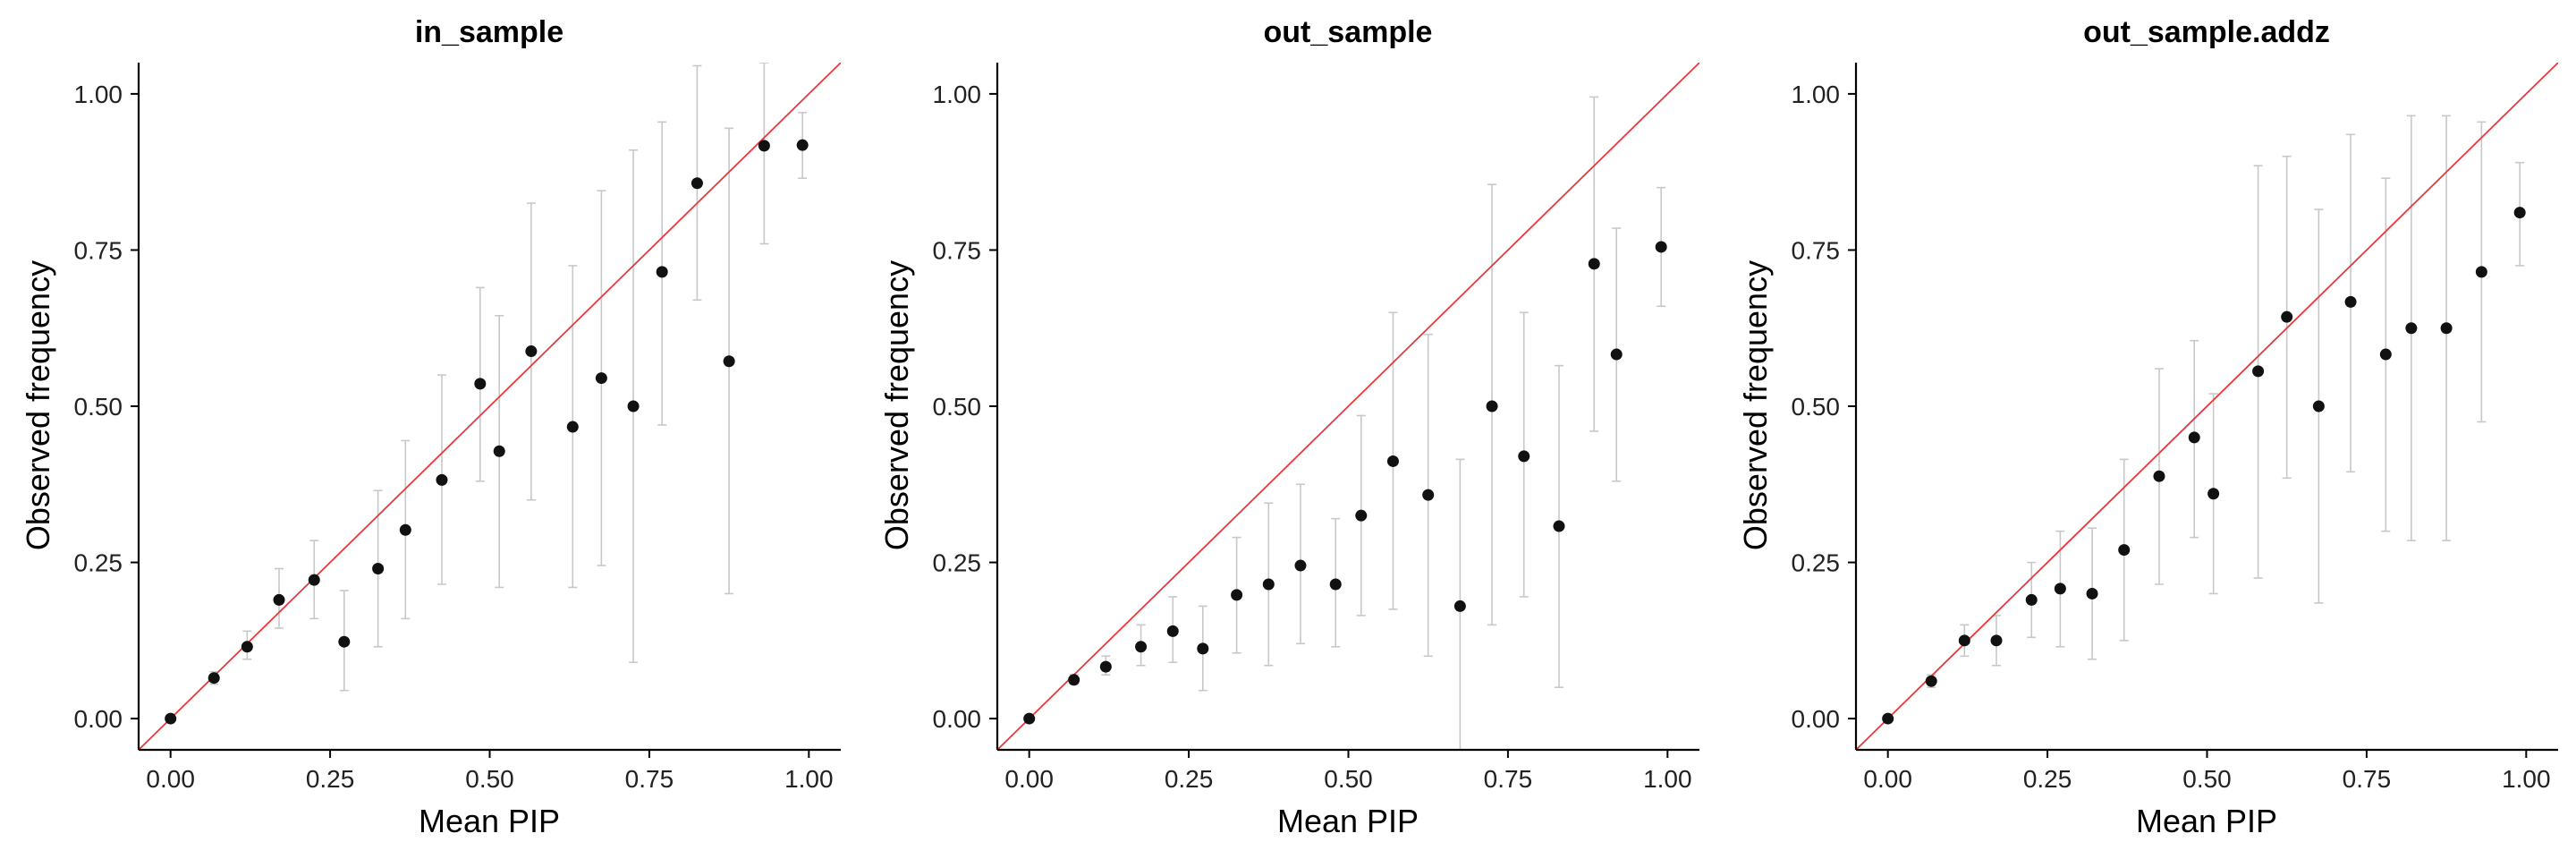  What do you see at coordinates (489, 32) in the screenshot?
I see `panel-title-in-sample: in_sample` at bounding box center [489, 32].